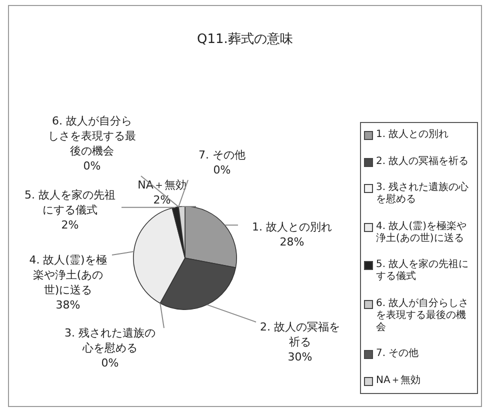  Describe the element at coordinates (300, 357) in the screenshot. I see `data-label: 30%` at that location.